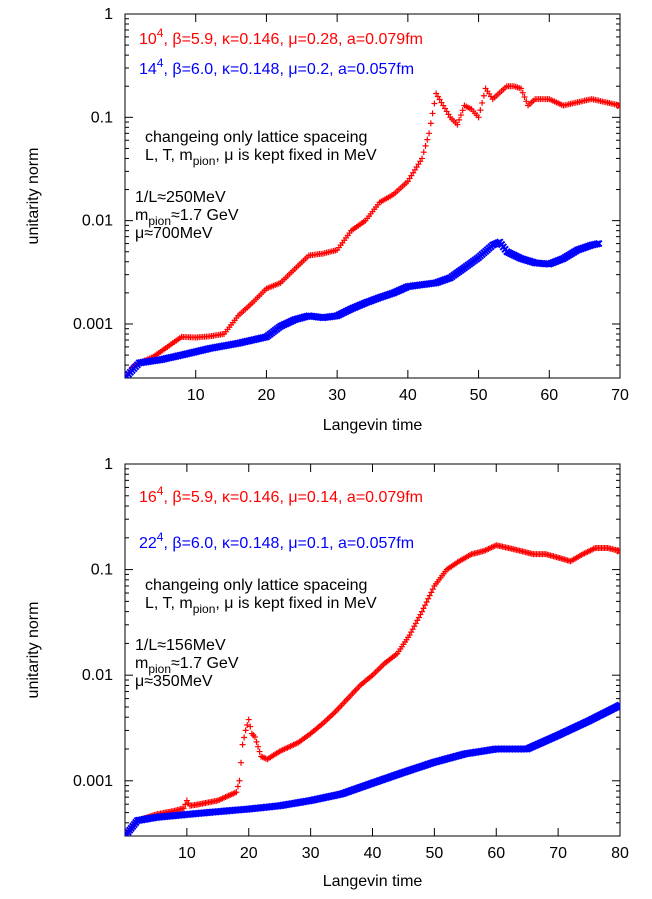 The height and width of the screenshot is (899, 652). I want to click on annotation-line: μ≈700MeV, so click(174, 233).